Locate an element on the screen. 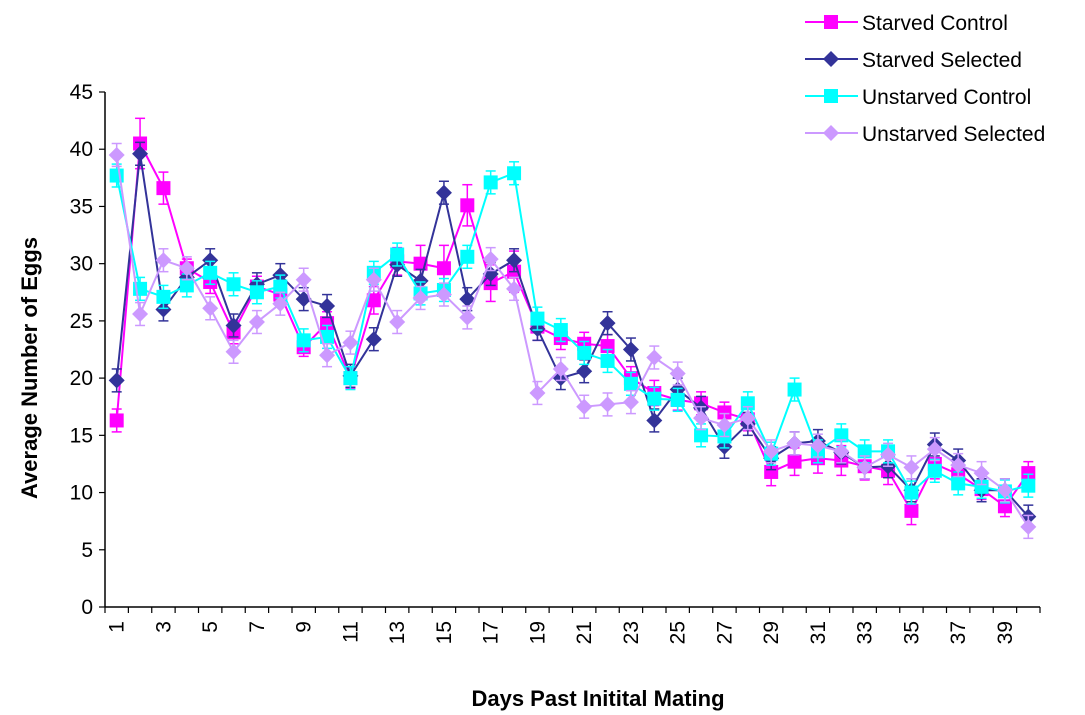 The image size is (1085, 715). legend-item: Unstarved Selected is located at coordinates (925, 134).